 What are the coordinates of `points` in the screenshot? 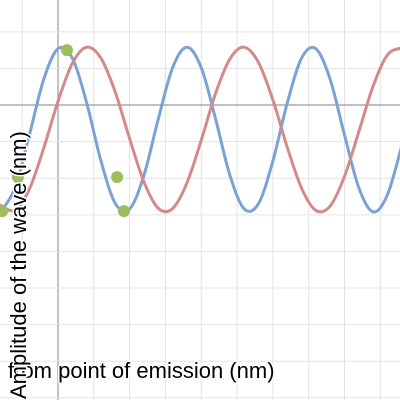 It's located at (65, 131).